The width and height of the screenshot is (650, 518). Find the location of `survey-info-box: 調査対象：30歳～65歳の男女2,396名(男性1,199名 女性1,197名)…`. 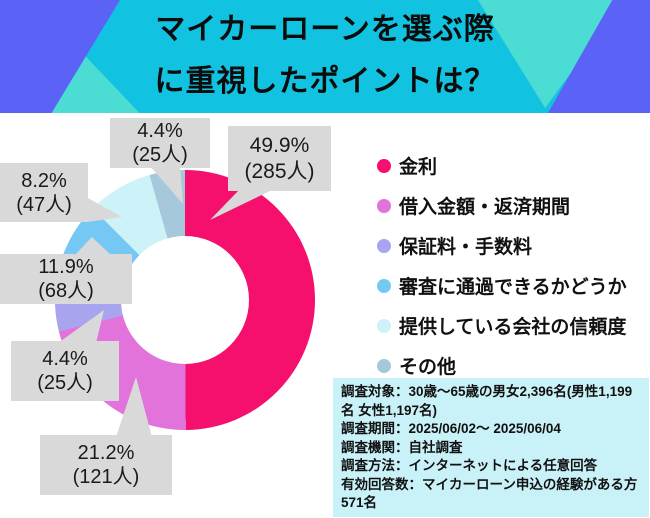

survey-info-box: 調査対象：30歳～65歳の男女2,396名(男性1,199名 女性1,197名)… is located at coordinates (491, 447).